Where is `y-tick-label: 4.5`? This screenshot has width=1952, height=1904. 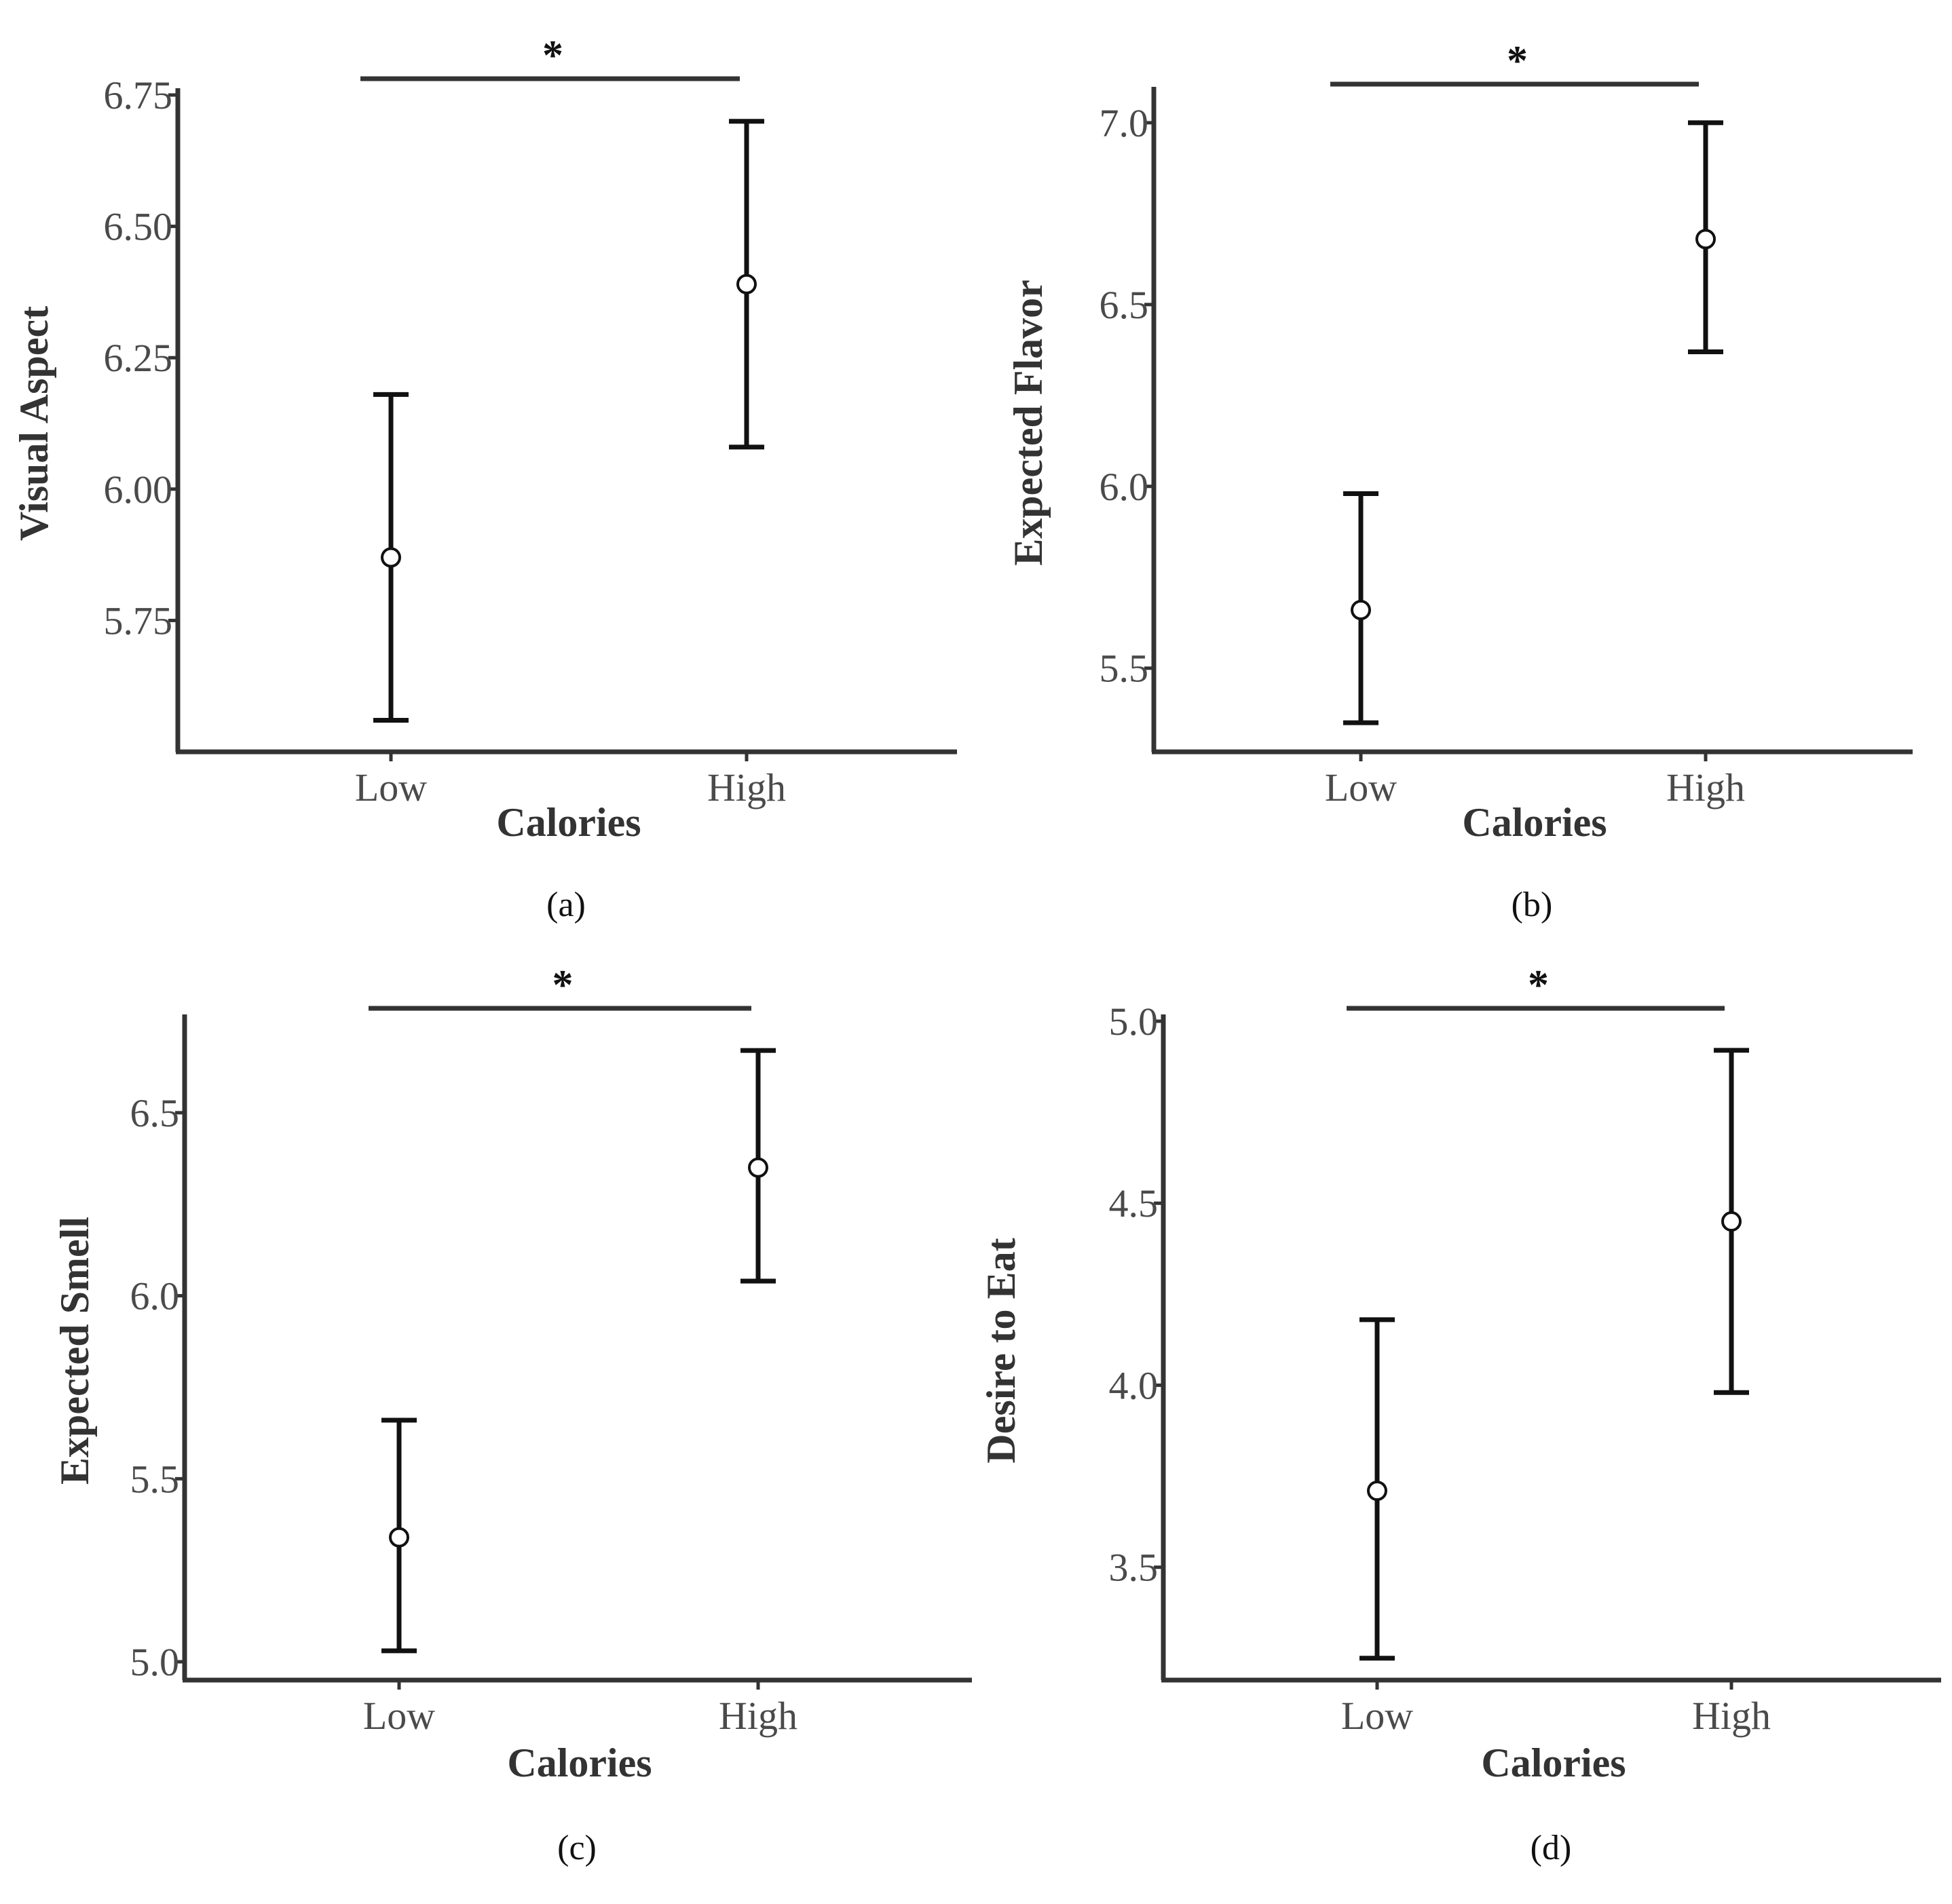 y-tick-label: 4.5 is located at coordinates (1134, 1203).